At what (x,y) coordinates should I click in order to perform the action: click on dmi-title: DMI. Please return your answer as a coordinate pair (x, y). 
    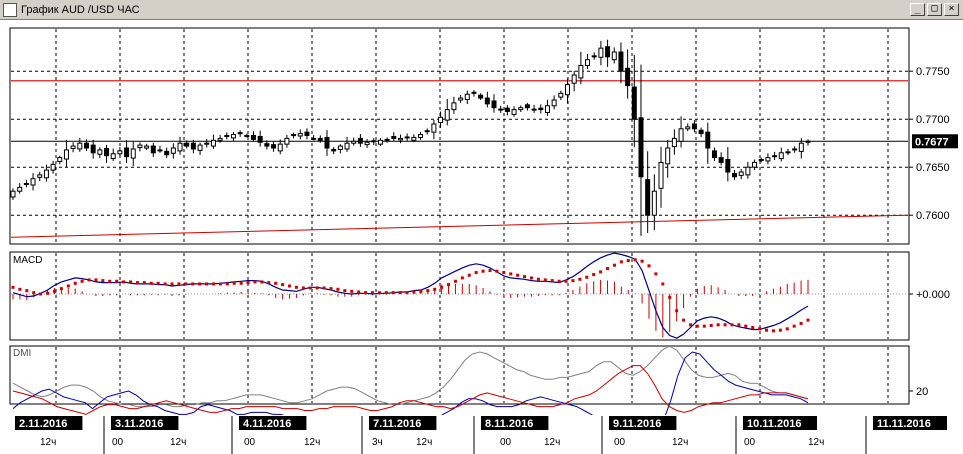
    Looking at the image, I should click on (22, 353).